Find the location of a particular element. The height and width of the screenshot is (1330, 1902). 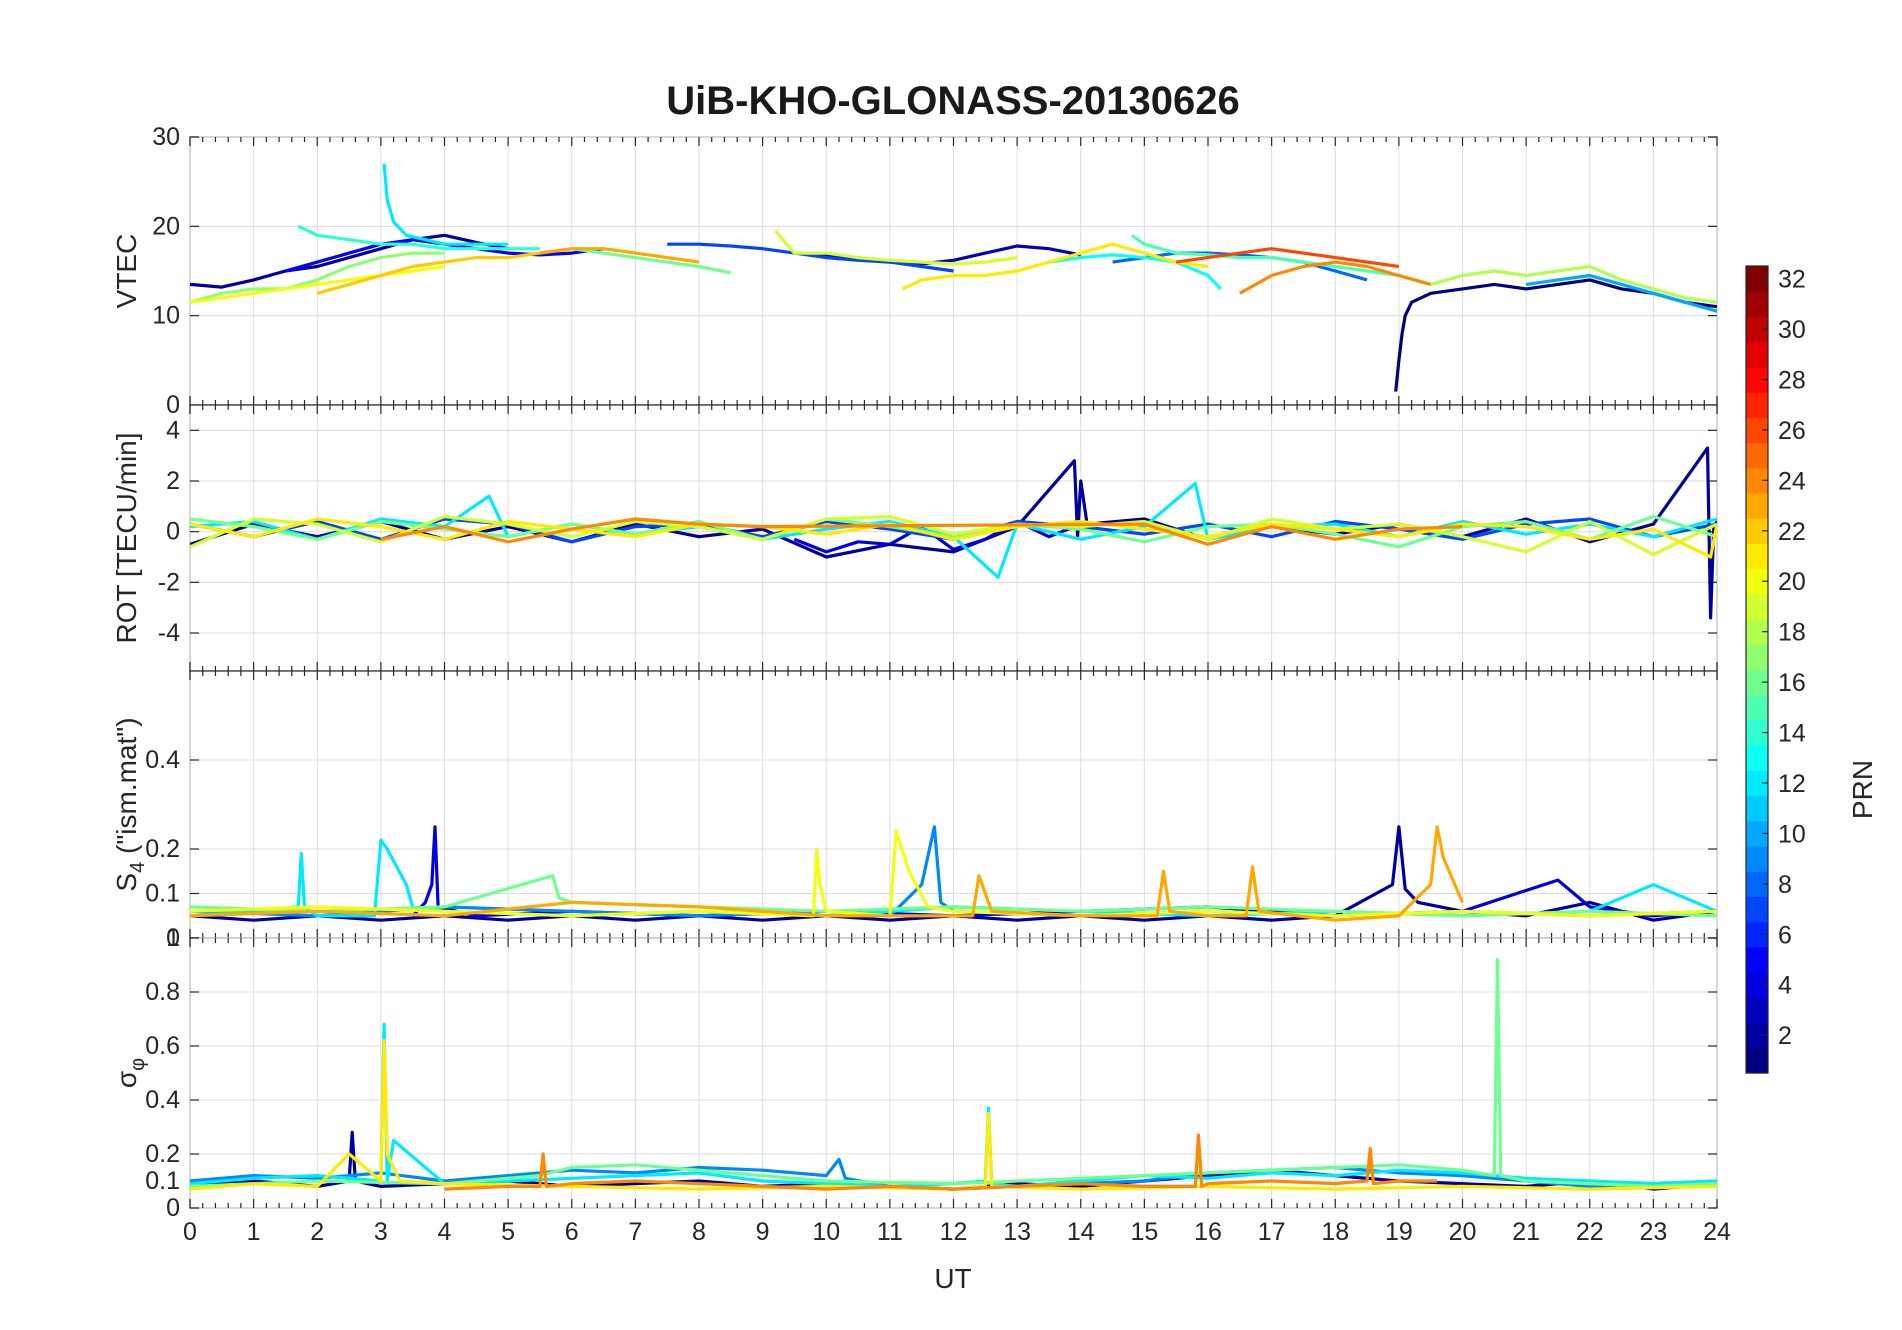

x-tick-label: 19 is located at coordinates (1399, 1232).